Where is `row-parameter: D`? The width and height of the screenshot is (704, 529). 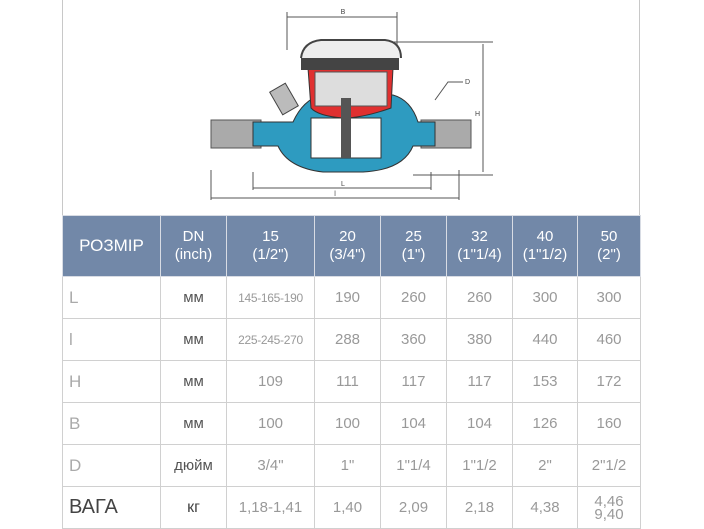 row-parameter: D is located at coordinates (111, 465).